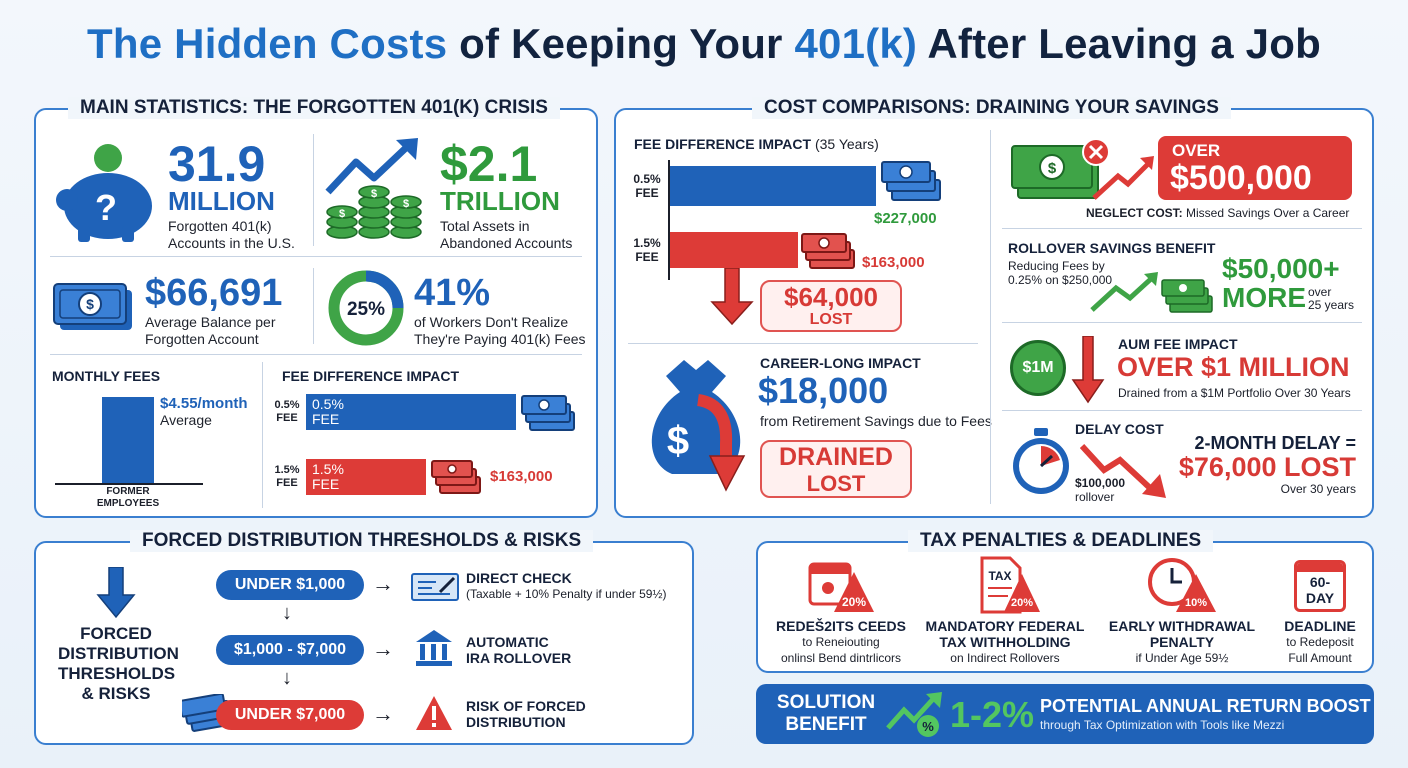 The height and width of the screenshot is (768, 1408). I want to click on aum-heading: AUM FEE IMPACT, so click(1178, 344).